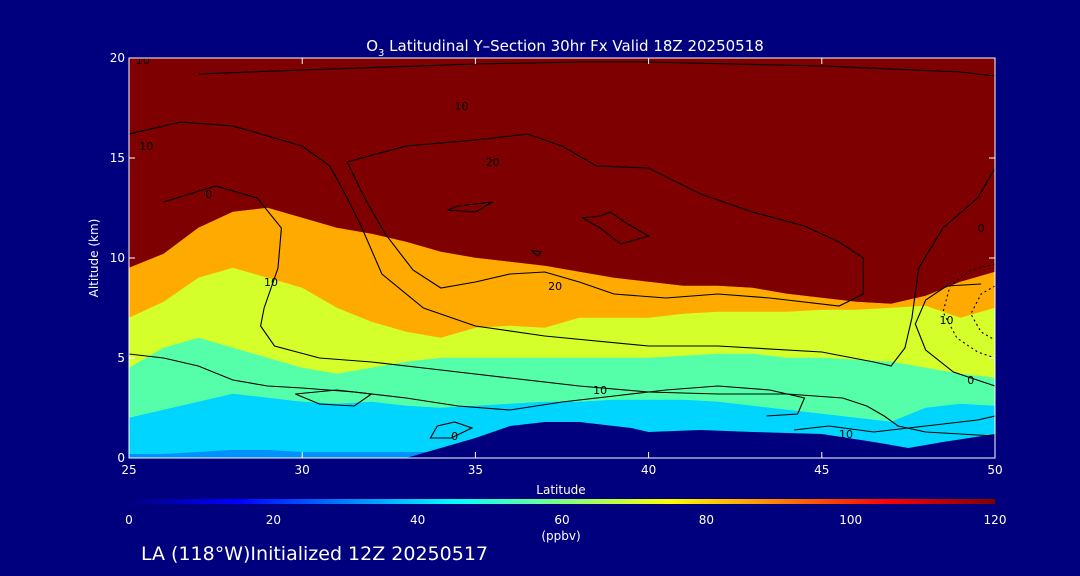 Image resolution: width=1080 pixels, height=576 pixels. What do you see at coordinates (314, 554) in the screenshot?
I see `footer-text: LA (118°W)Initialized 12Z 20250517` at bounding box center [314, 554].